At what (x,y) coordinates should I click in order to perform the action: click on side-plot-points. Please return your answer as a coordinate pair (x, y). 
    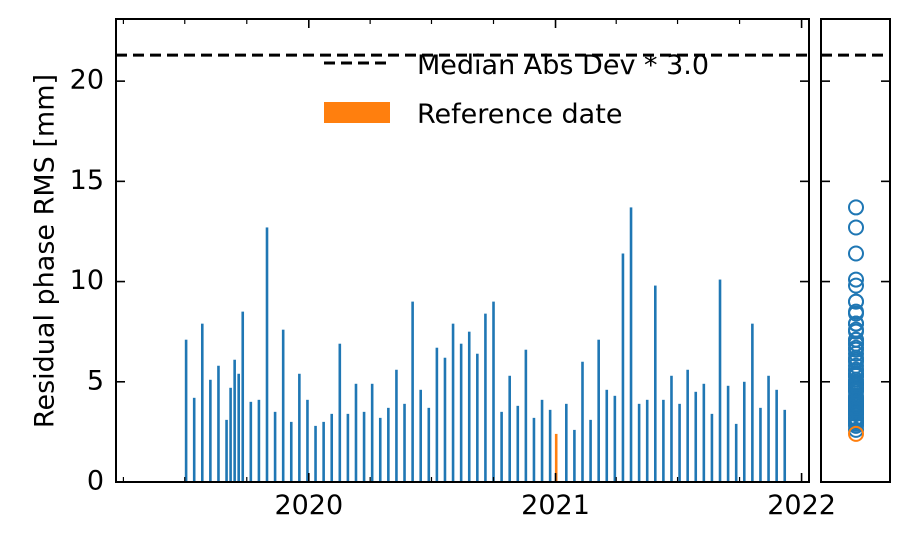
    Looking at the image, I should click on (856, 320).